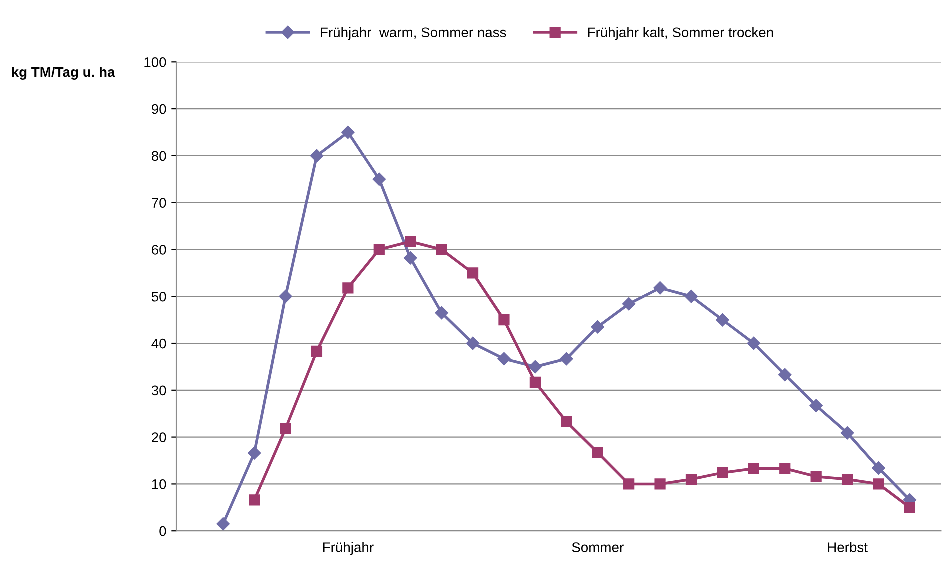 Image resolution: width=944 pixels, height=565 pixels. Describe the element at coordinates (159, 391) in the screenshot. I see `y-tick-label: 30` at that location.